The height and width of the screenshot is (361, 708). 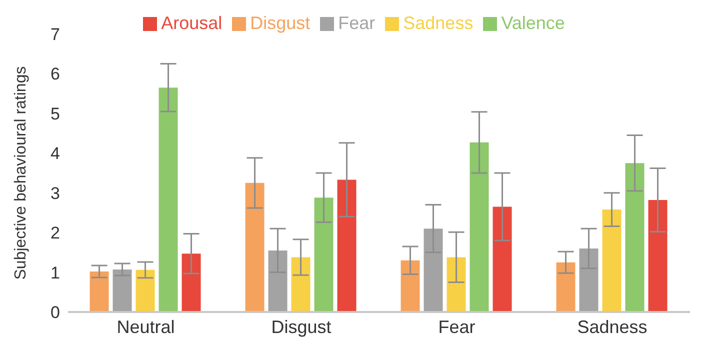 What do you see at coordinates (55, 193) in the screenshot?
I see `y-tick-label: 3` at bounding box center [55, 193].